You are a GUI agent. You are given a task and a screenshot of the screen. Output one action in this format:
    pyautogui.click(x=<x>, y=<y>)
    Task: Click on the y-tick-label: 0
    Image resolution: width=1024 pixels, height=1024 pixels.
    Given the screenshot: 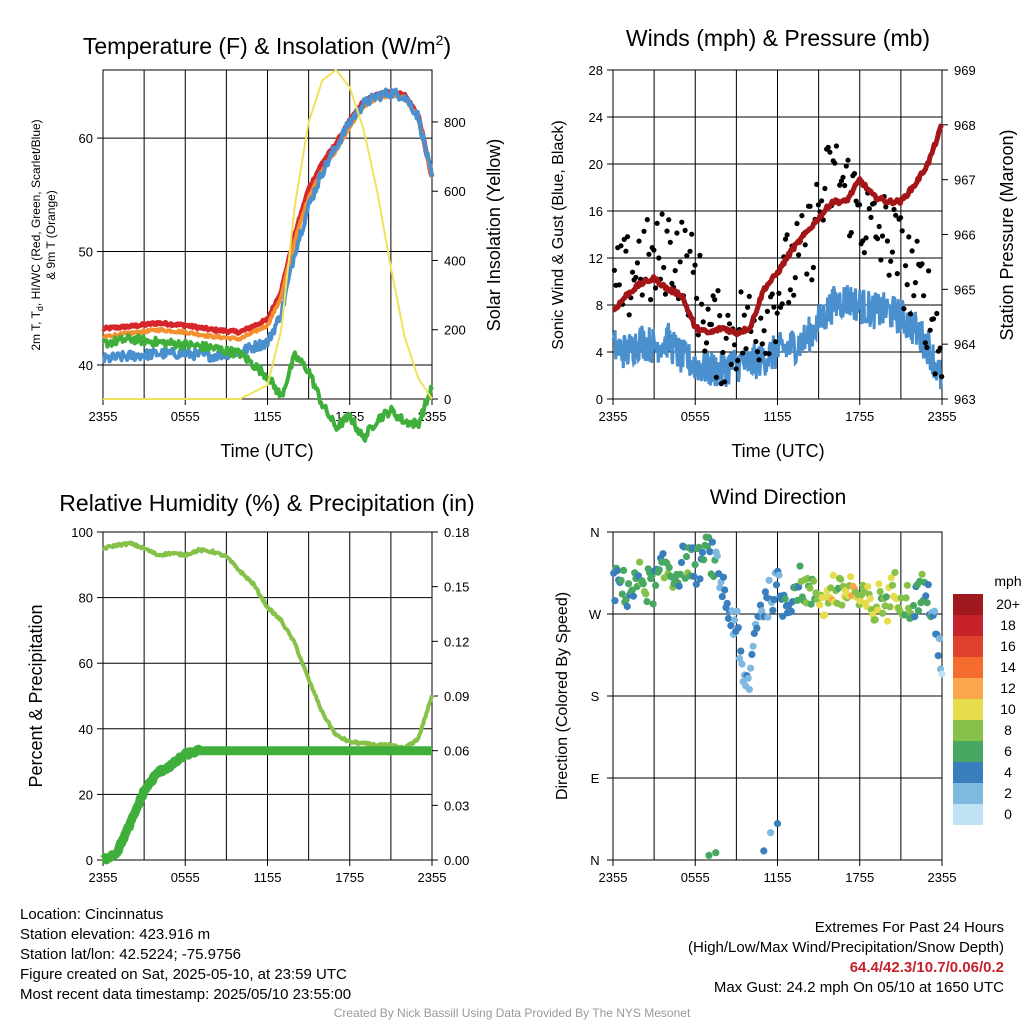 What is the action you would take?
    pyautogui.click(x=89, y=860)
    